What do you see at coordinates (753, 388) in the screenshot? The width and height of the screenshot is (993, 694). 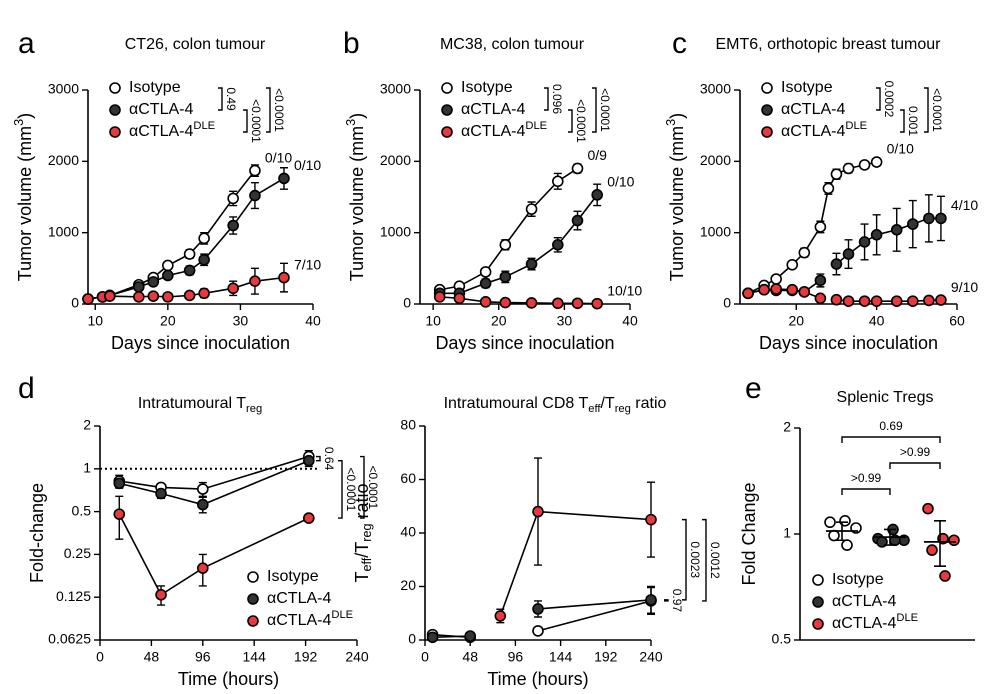 I see `panel-label: e` at bounding box center [753, 388].